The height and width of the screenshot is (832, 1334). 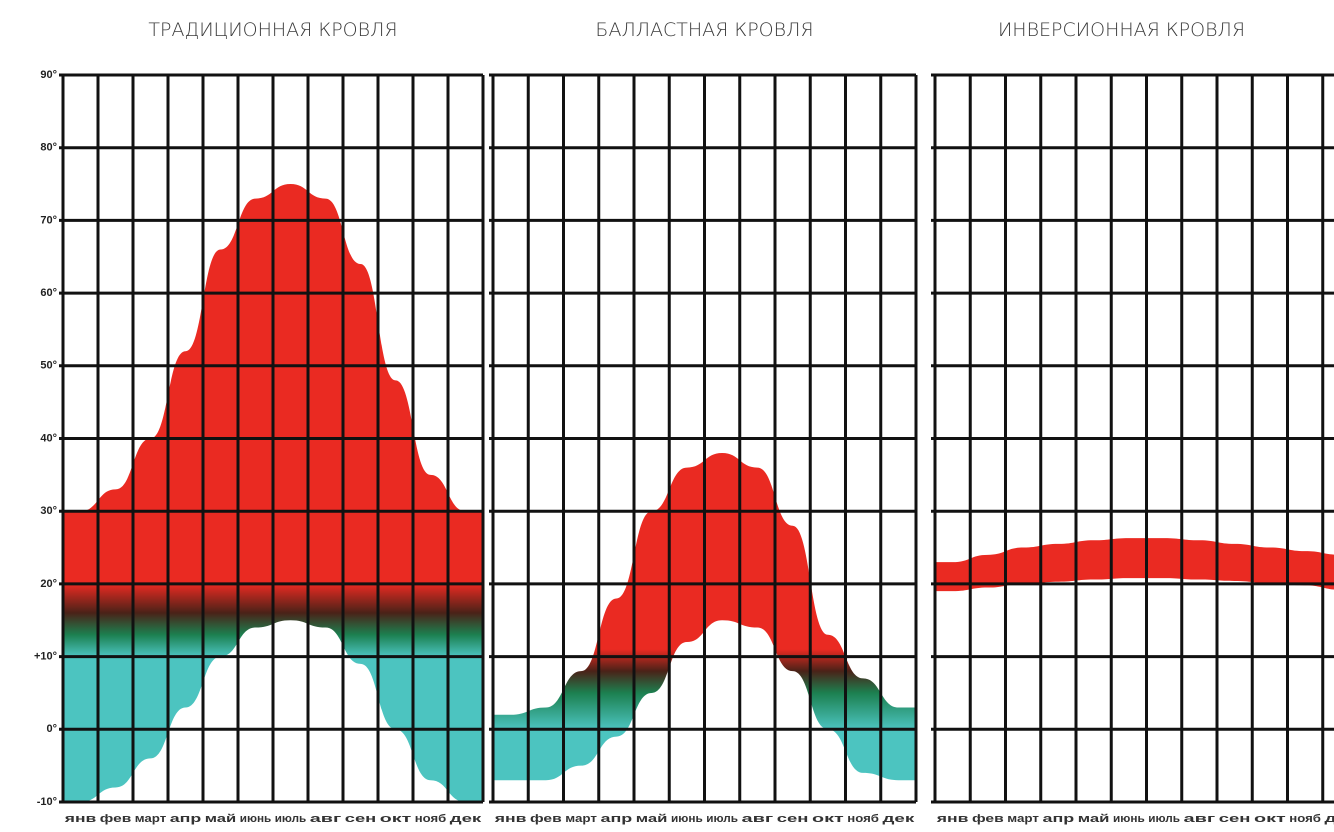 What do you see at coordinates (272, 30) in the screenshot?
I see `panel-title: ТРАДИЦИОННАЯ КРОВЛЯ` at bounding box center [272, 30].